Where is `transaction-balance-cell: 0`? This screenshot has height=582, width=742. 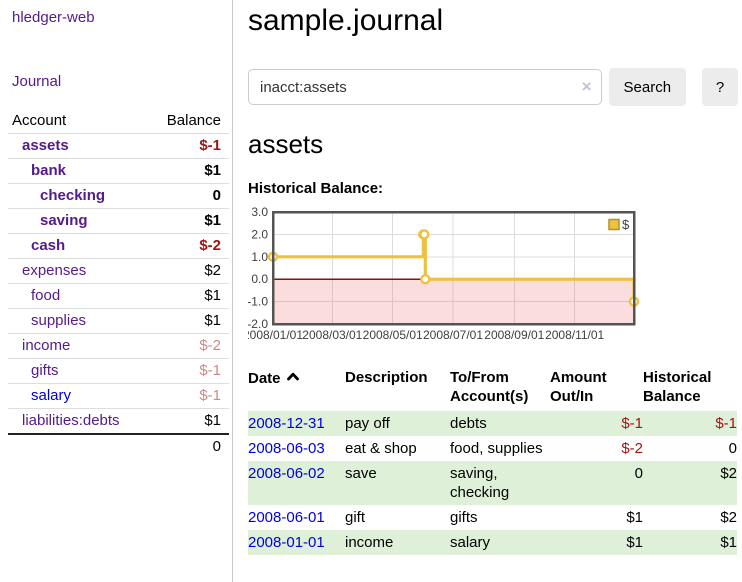 transaction-balance-cell: 0 is located at coordinates (732, 448).